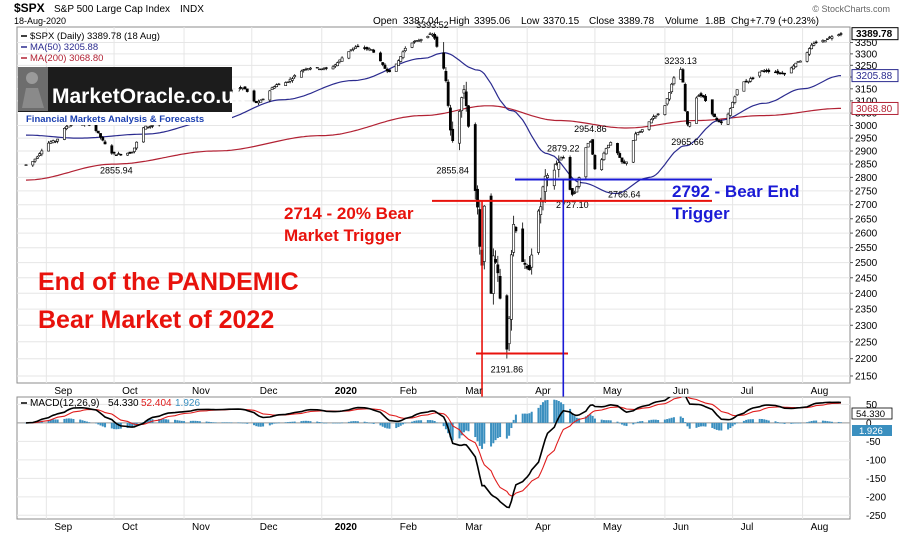 Image resolution: width=900 pixels, height=534 pixels. What do you see at coordinates (95, 36) in the screenshot?
I see `legend-price: $SPX (Daily) 3389.78 (18 Aug)` at bounding box center [95, 36].